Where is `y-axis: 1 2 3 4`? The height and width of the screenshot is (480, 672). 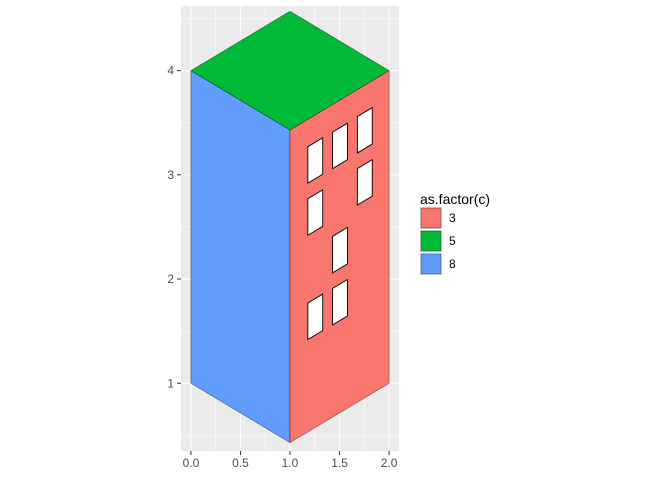 y-axis: 1 2 3 4 is located at coordinates (174, 227).